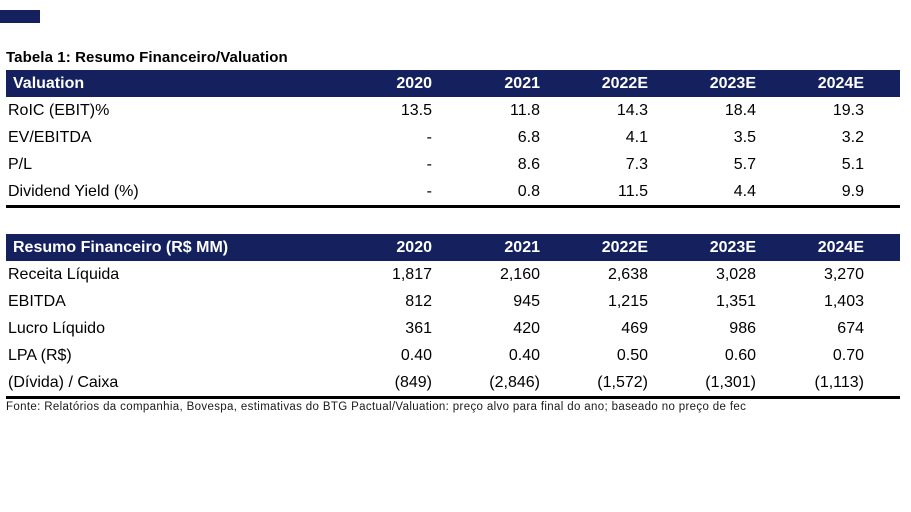  Describe the element at coordinates (843, 301) in the screenshot. I see `cell-value: 1,403` at that location.